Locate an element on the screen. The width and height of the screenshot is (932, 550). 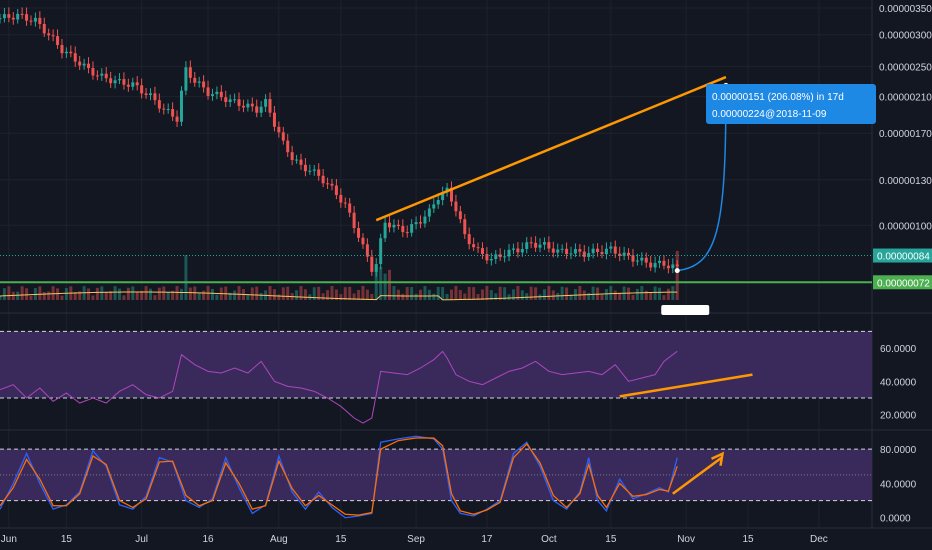
price-axis-tick: 0.00000170 is located at coordinates (905, 134).